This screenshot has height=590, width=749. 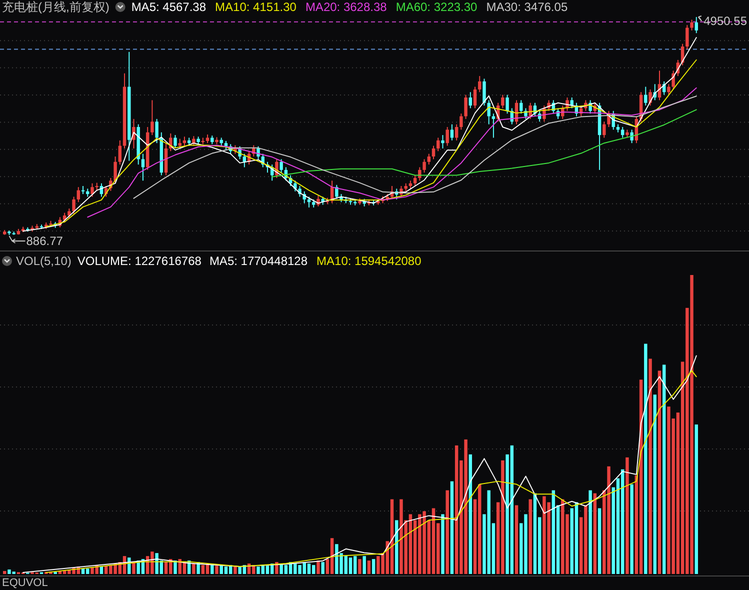 I want to click on text: MA10: 4151.30, so click(x=256, y=7).